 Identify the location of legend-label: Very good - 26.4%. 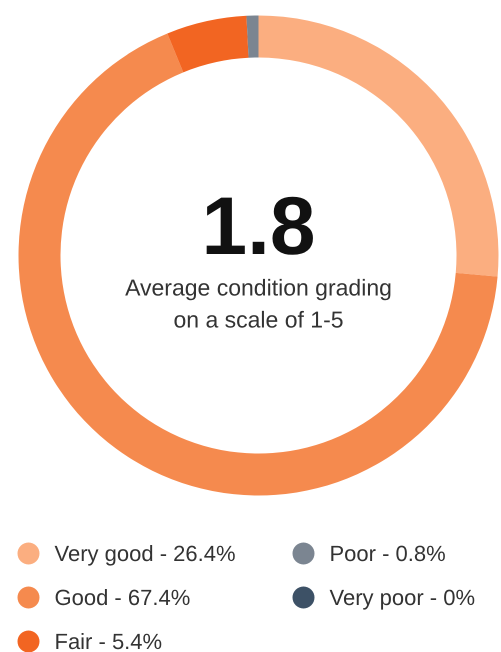
(145, 553).